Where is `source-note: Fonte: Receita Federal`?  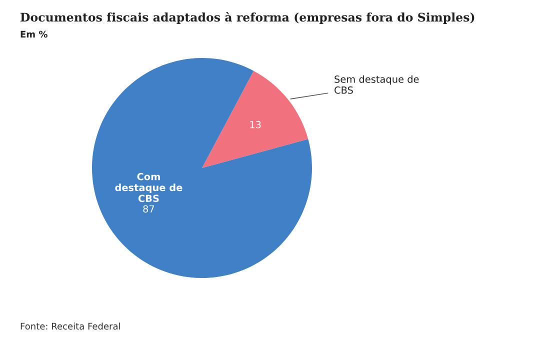 source-note: Fonte: Receita Federal is located at coordinates (70, 326).